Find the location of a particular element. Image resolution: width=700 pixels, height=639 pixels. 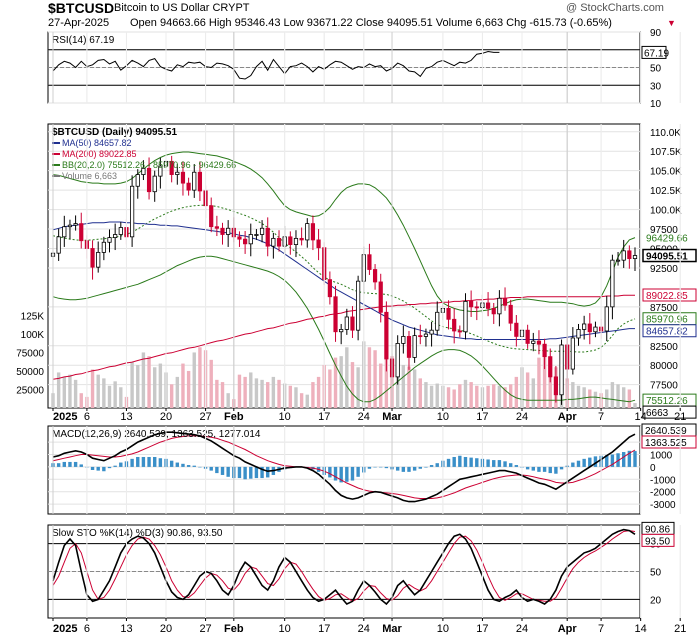

price-tick-label: 80000 is located at coordinates (664, 366).